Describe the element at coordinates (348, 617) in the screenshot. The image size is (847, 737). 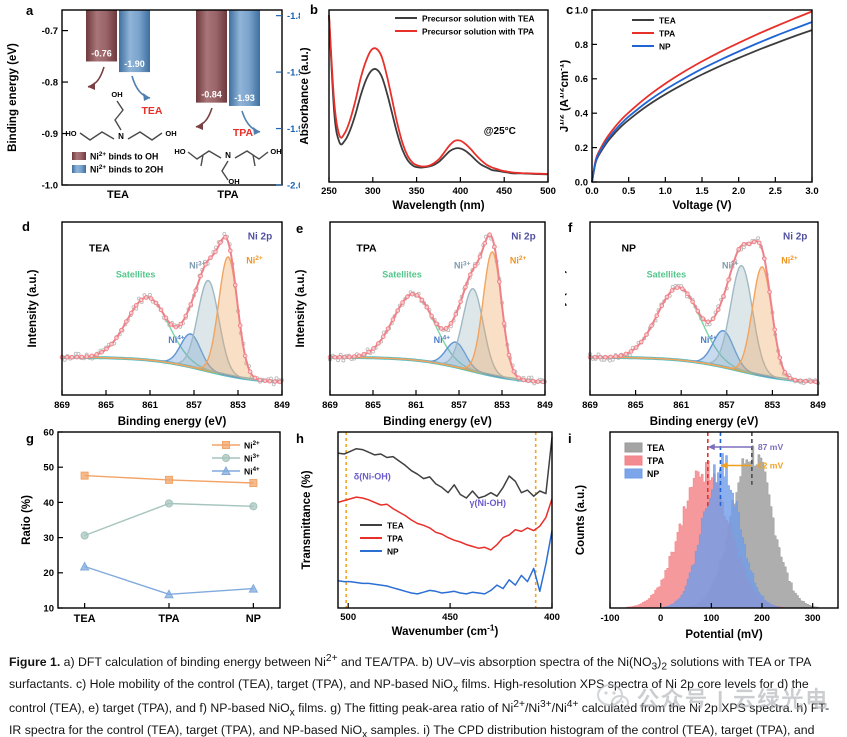
I see `x-tick-label: 500` at that location.